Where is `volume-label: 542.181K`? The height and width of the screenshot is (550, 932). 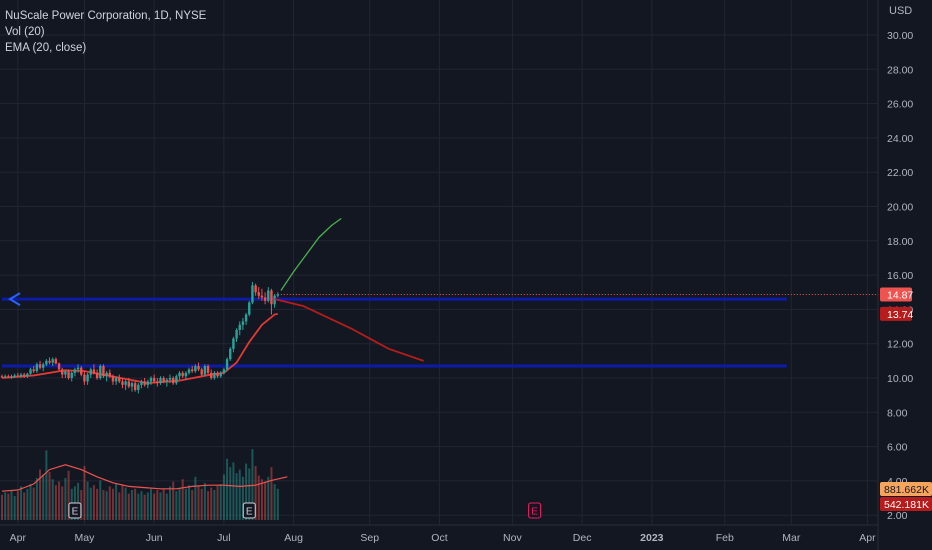
volume-label: 542.181K is located at coordinates (906, 505).